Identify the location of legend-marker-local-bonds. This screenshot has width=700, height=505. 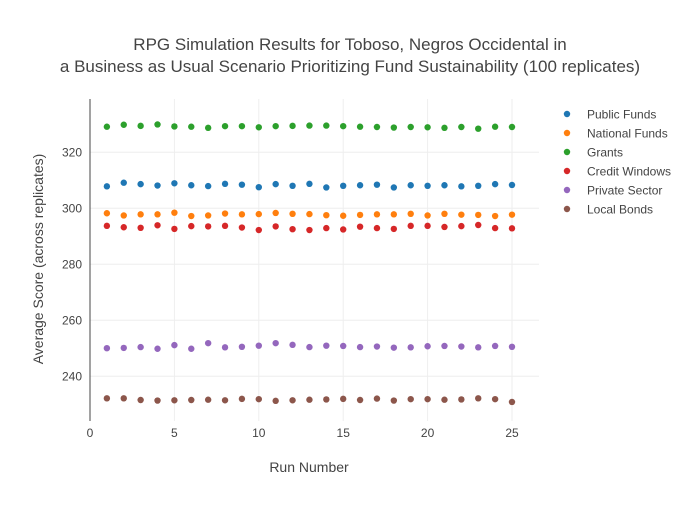
(567, 209).